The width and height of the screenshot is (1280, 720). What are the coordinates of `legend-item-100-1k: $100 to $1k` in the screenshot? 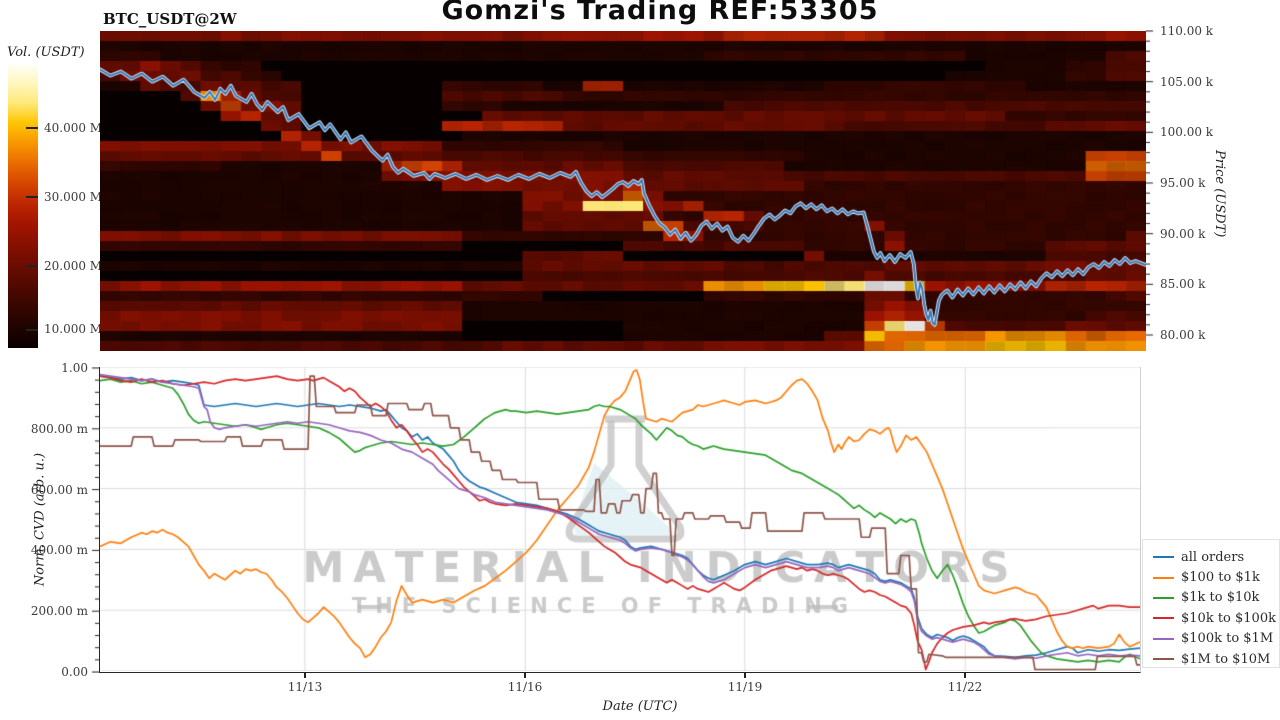 It's located at (1216, 577).